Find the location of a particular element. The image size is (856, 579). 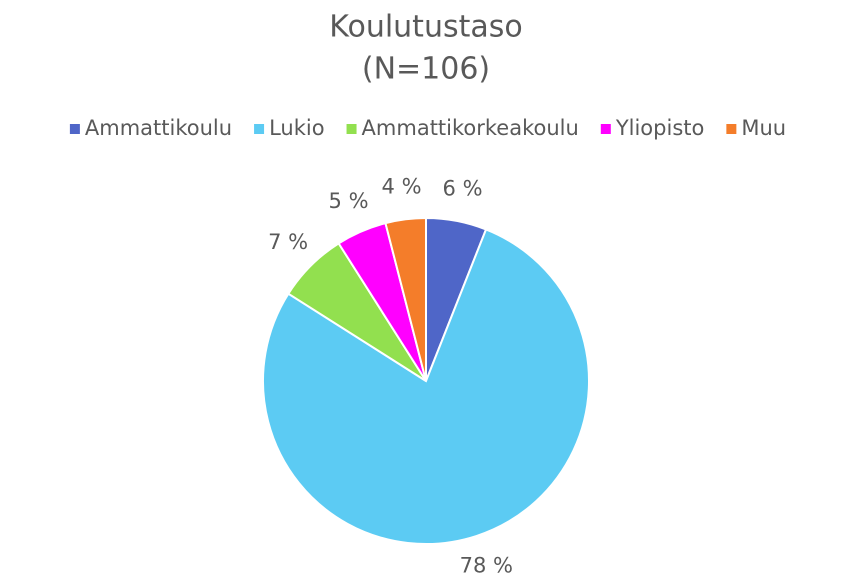

chart-subtitle: (N=106) is located at coordinates (426, 69).